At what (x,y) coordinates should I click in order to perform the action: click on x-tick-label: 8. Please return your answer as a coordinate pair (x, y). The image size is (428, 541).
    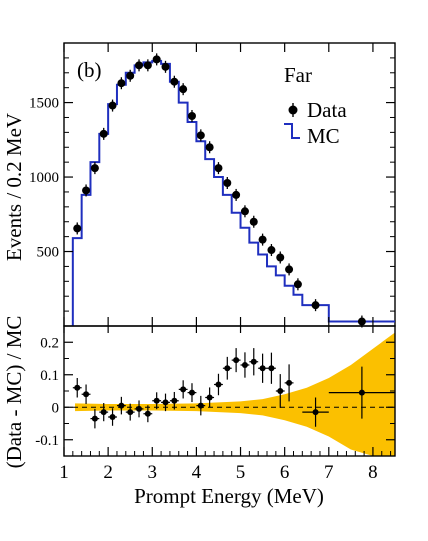
    Looking at the image, I should click on (373, 472).